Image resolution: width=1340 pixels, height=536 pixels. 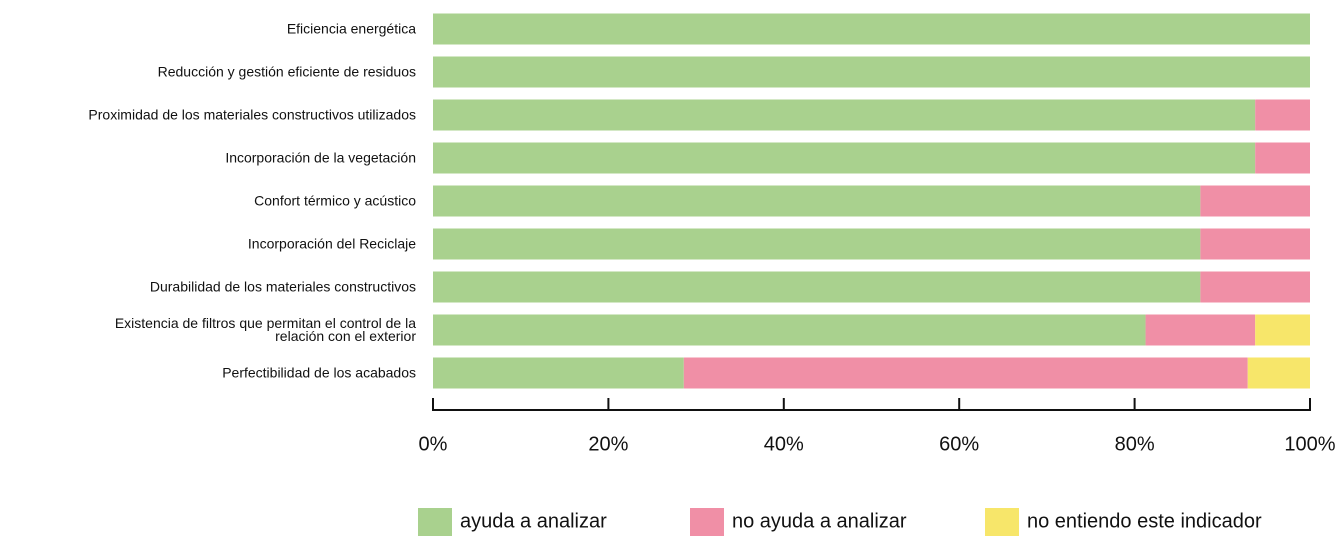 I want to click on y-tick-label: Incorporación de la vegetación, so click(x=320, y=157).